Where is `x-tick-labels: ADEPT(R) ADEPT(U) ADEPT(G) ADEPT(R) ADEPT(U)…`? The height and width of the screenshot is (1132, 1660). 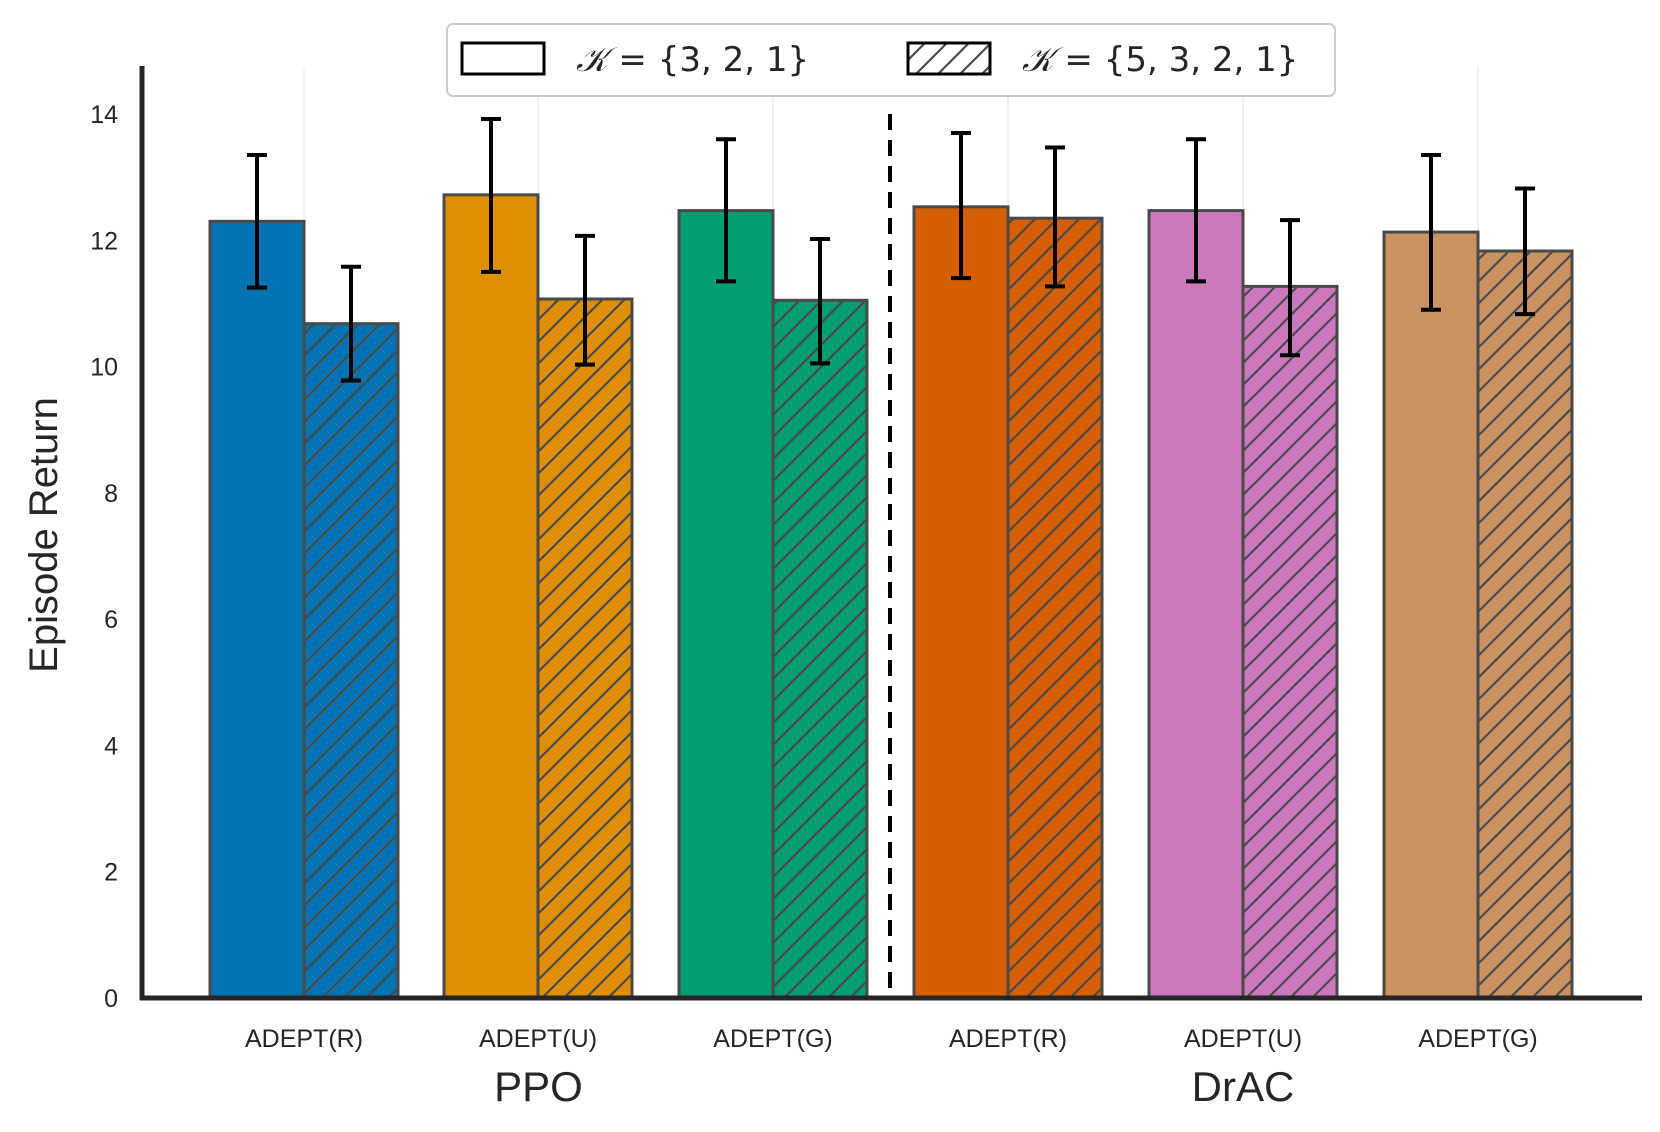
x-tick-labels: ADEPT(R) ADEPT(U) ADEPT(G) ADEPT(R) ADEPT(U)… is located at coordinates (891, 1039).